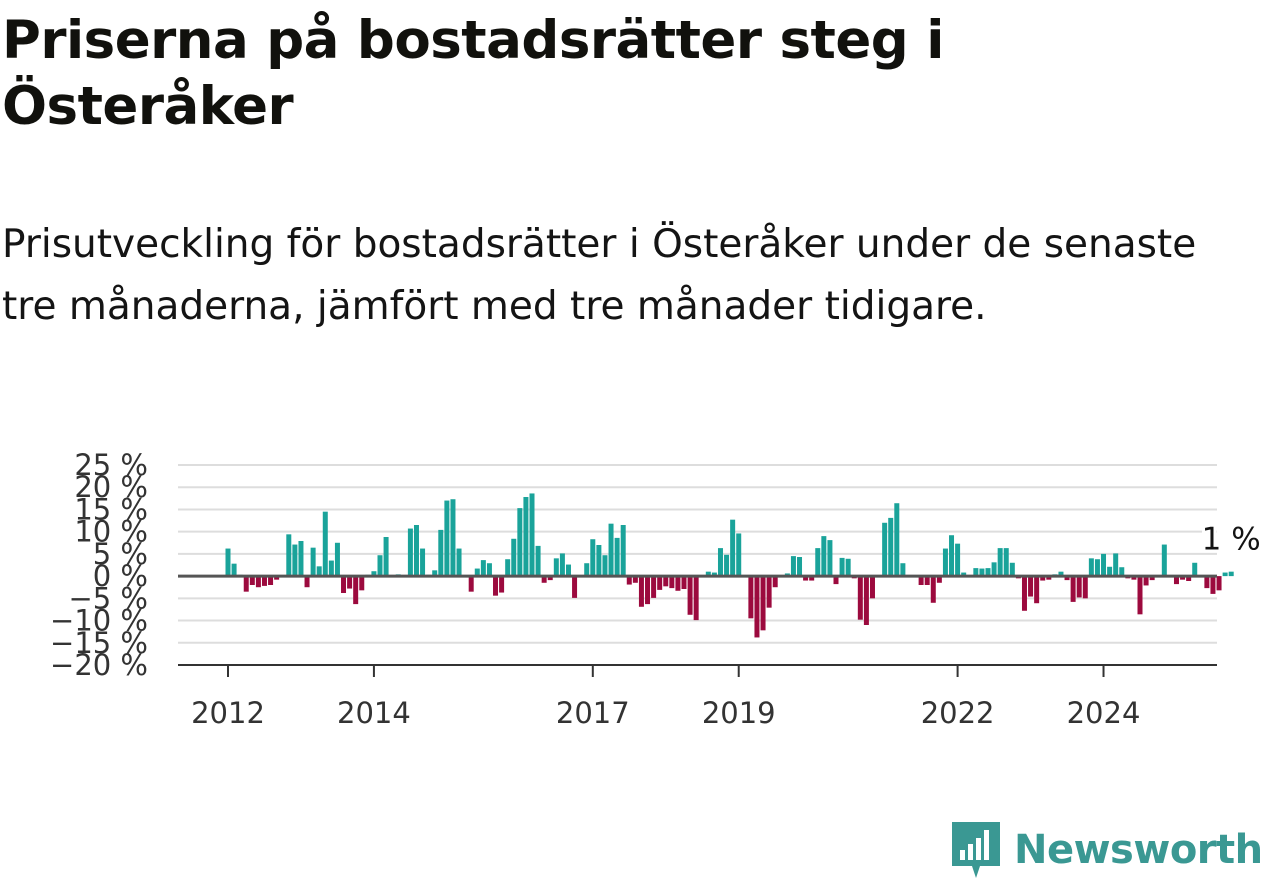 The width and height of the screenshot is (1262, 882). I want to click on y-tick-label: −5 %, so click(108, 598).